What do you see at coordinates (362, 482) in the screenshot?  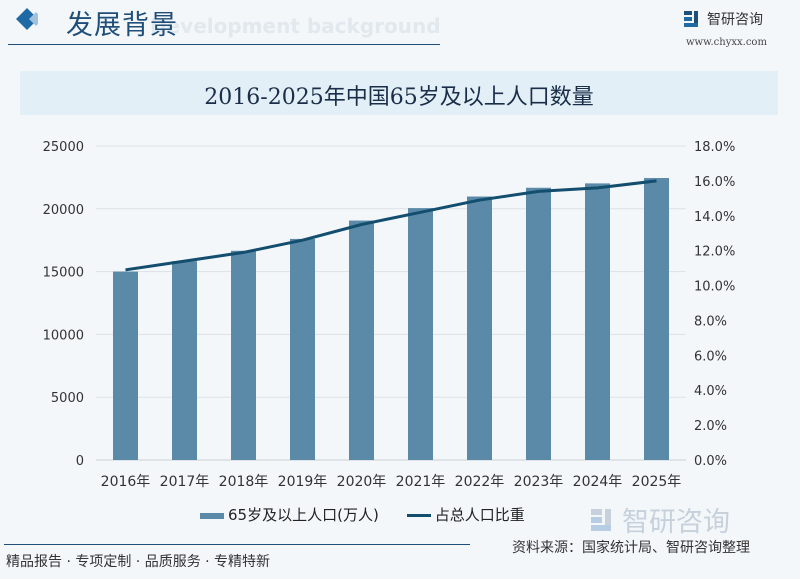 I see `x-tick-label: 2020年` at bounding box center [362, 482].